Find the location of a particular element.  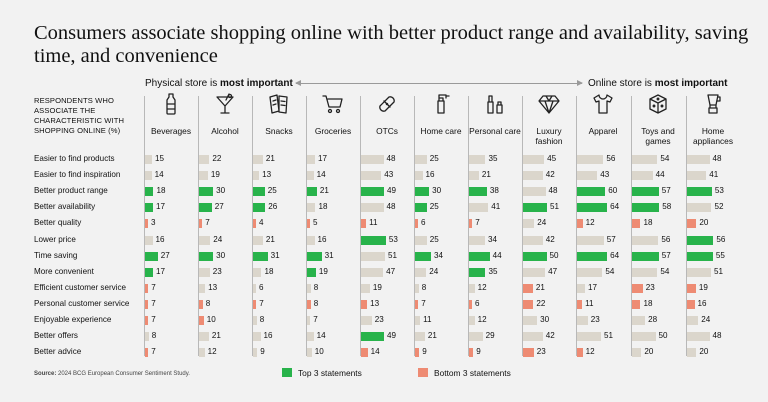

shopping-cart-icon is located at coordinates (332, 104).